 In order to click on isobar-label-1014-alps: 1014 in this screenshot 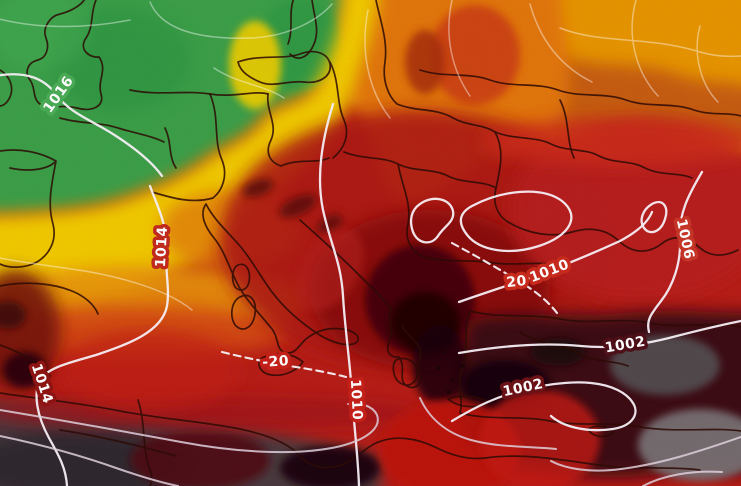, I will do `click(162, 247)`.